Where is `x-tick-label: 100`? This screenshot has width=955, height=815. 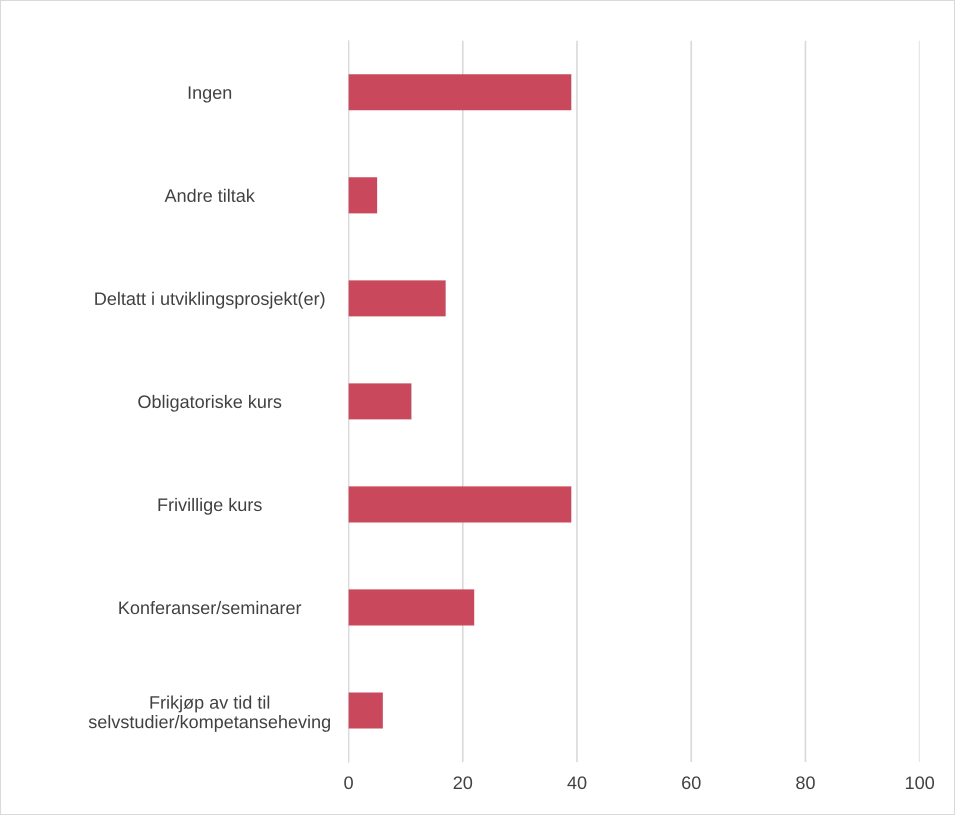 x-tick-label: 100 is located at coordinates (920, 783).